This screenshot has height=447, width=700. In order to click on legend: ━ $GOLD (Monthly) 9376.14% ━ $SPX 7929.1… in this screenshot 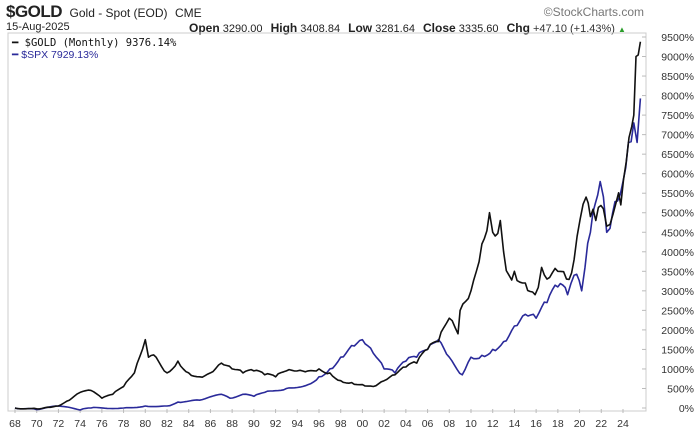, I will do `click(94, 49)`.